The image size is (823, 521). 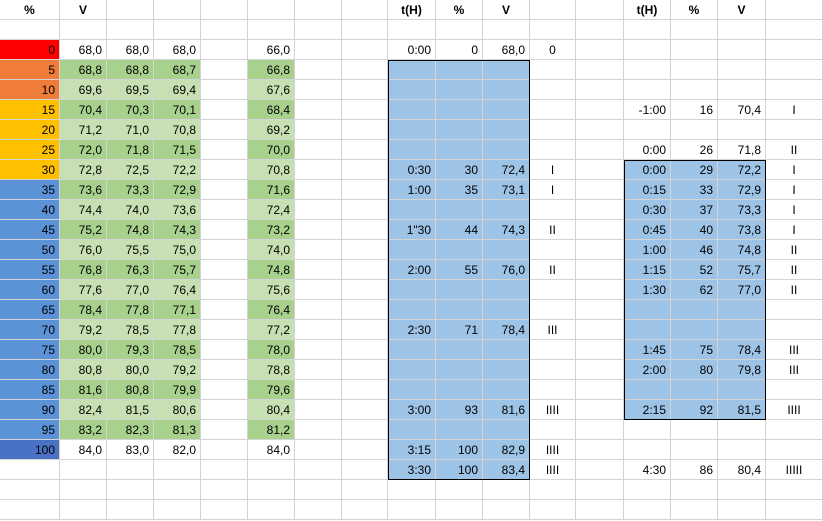 What do you see at coordinates (83, 330) in the screenshot?
I see `voltage-cell: 79,2` at bounding box center [83, 330].